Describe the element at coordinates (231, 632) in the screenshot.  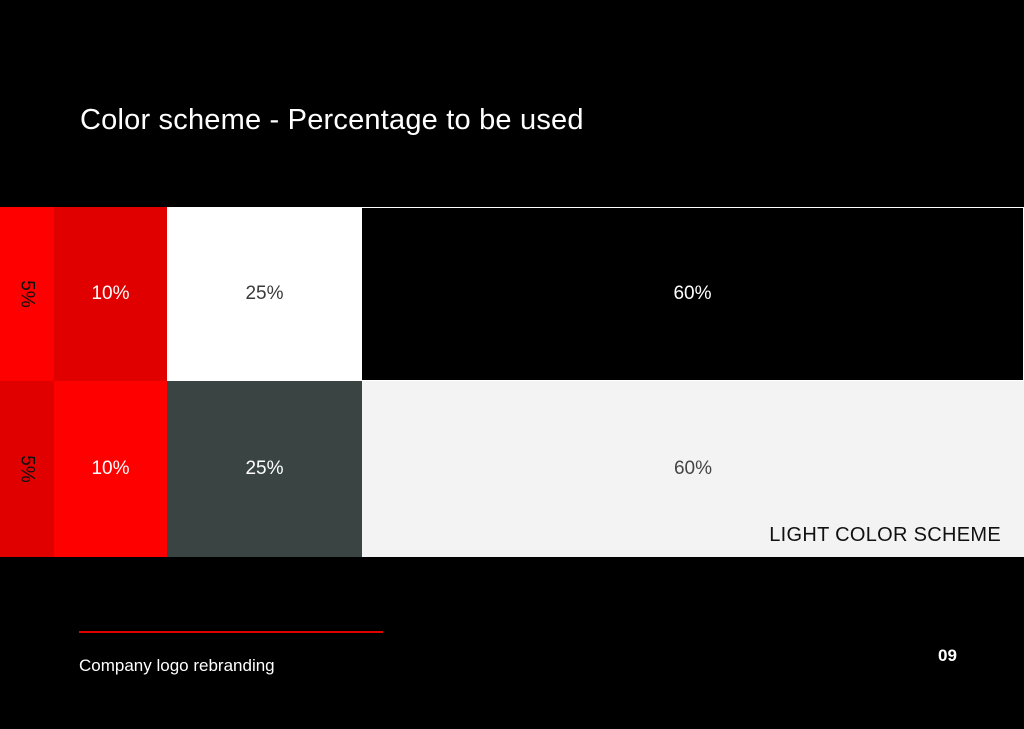
I see `footer-divider` at that location.